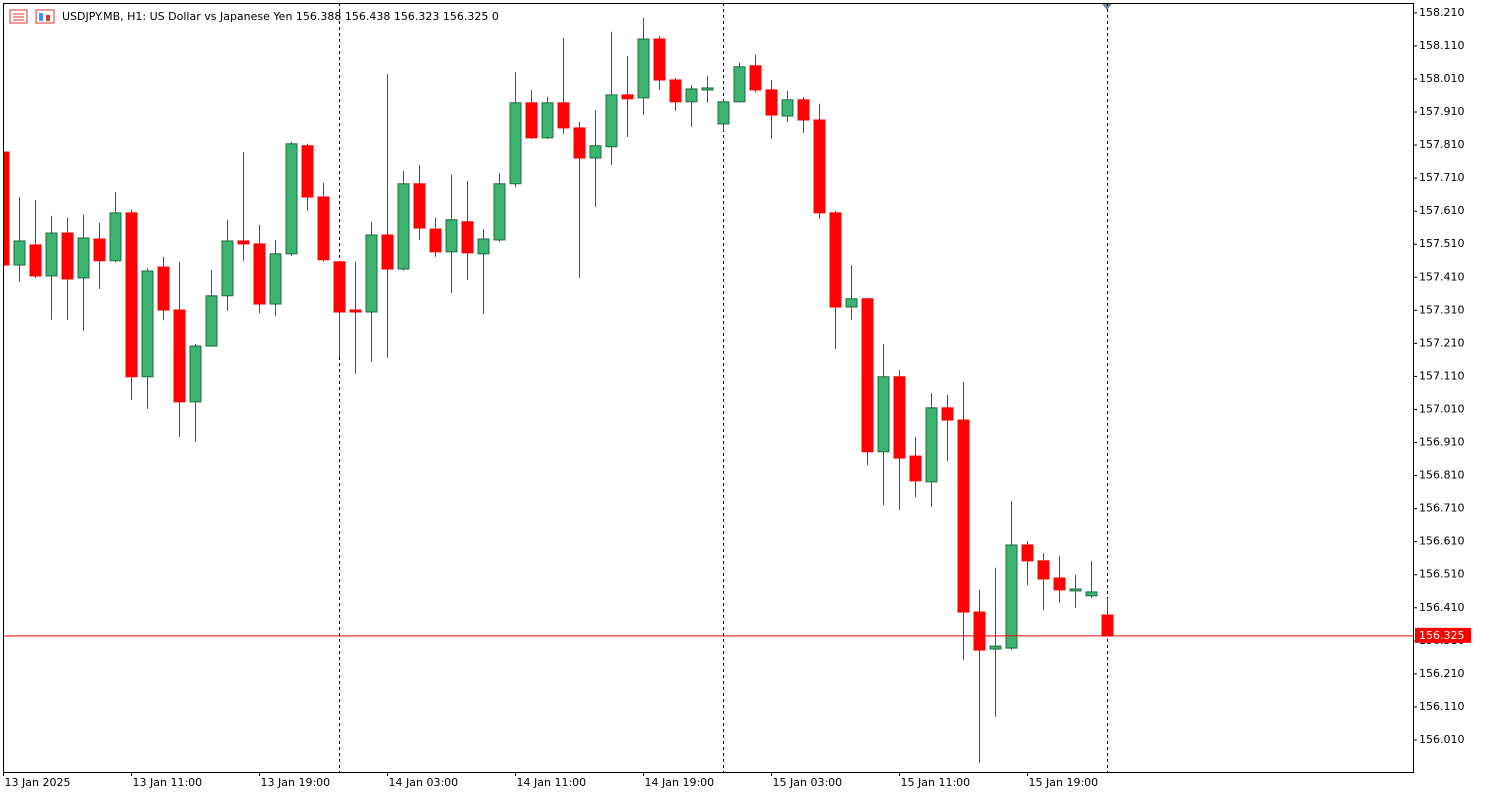 The width and height of the screenshot is (1485, 793). I want to click on x-tick-label: 14 Jan 19:00, so click(680, 782).